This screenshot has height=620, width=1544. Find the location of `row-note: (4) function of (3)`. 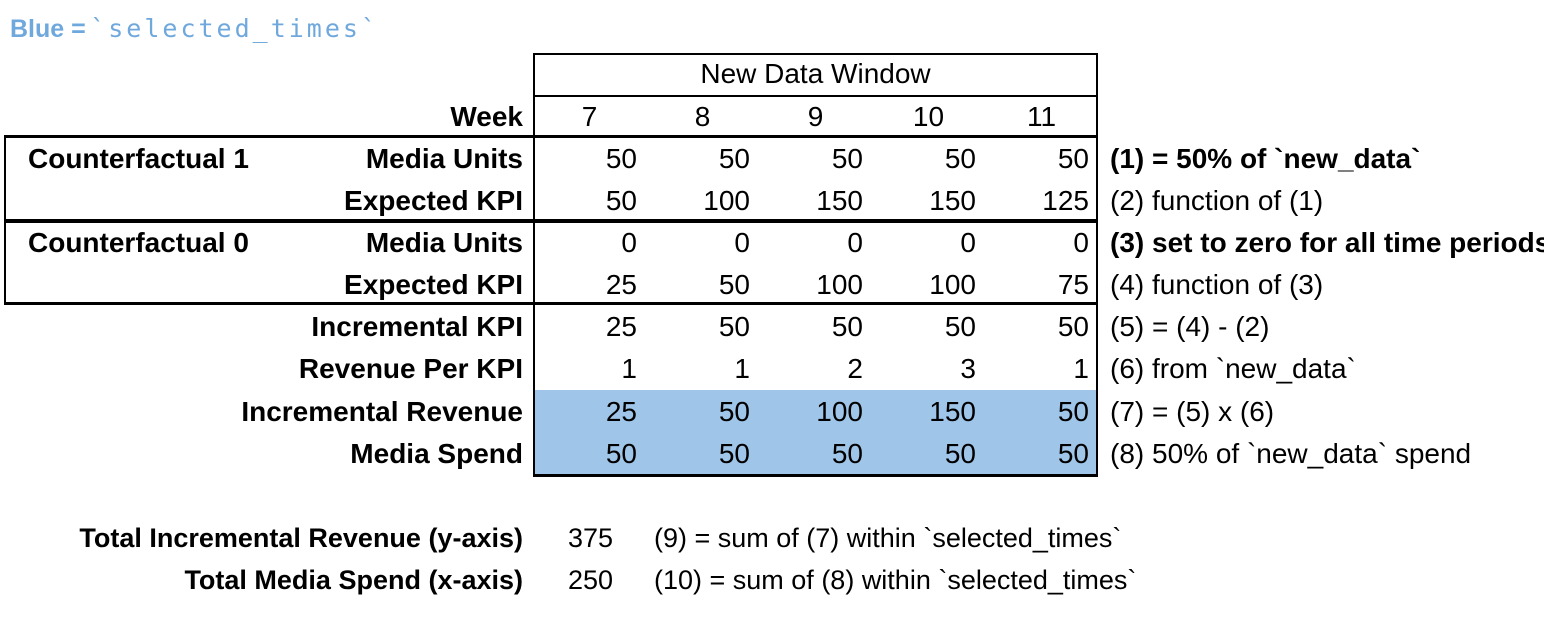

row-note: (4) function of (3) is located at coordinates (1217, 284).